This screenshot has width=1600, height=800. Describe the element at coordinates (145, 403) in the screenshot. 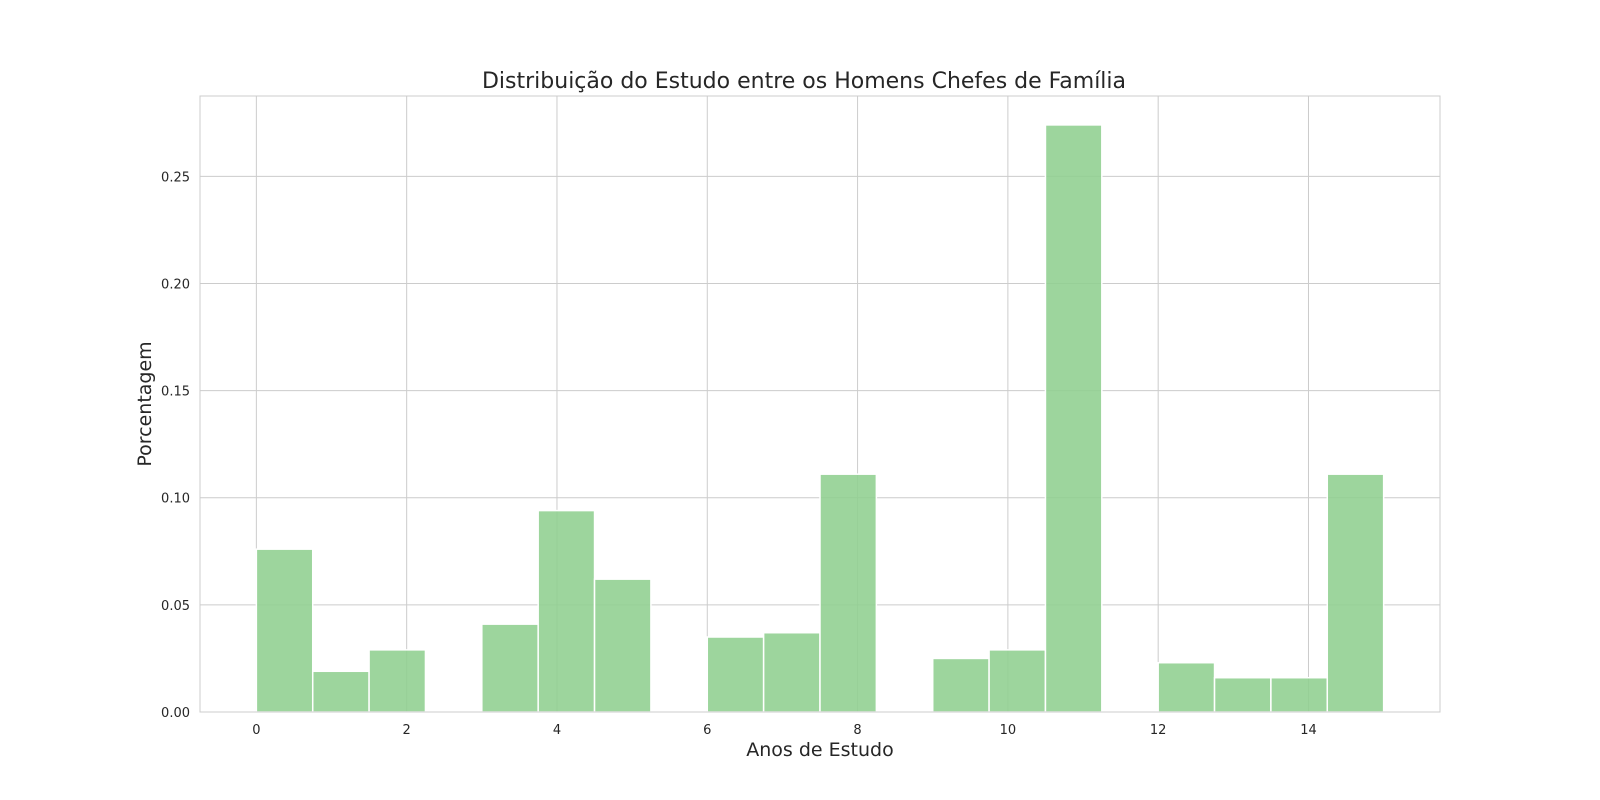

I see `y-axis-label: Porcentagem` at that location.